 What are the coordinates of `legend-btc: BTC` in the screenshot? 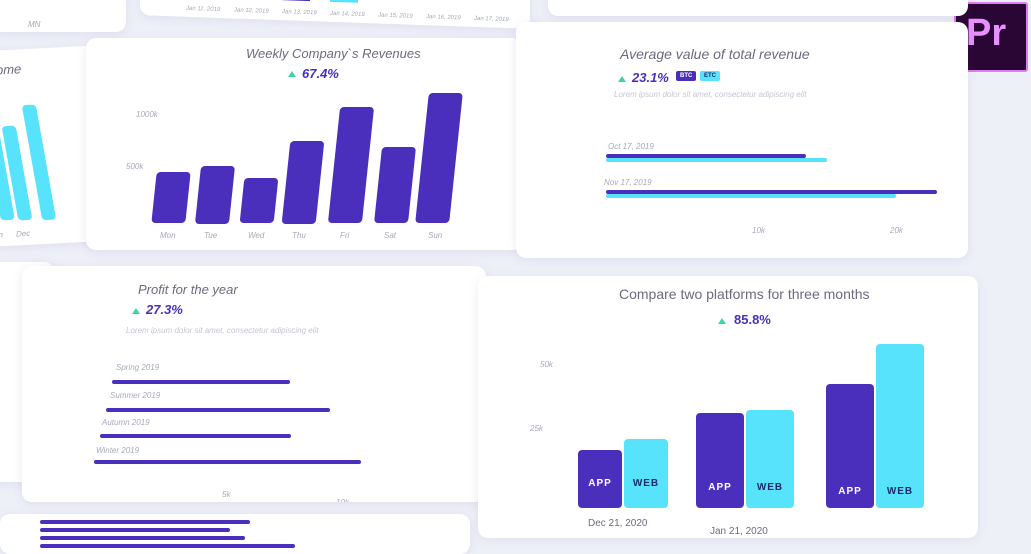 It's located at (686, 76).